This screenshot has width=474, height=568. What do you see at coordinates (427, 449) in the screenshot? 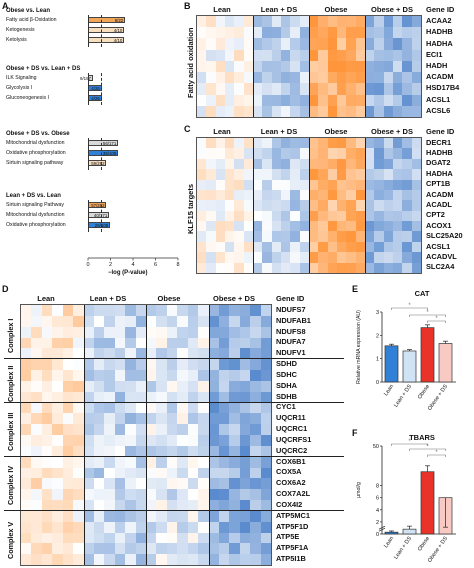
I see `significance-bracket` at bounding box center [427, 449].